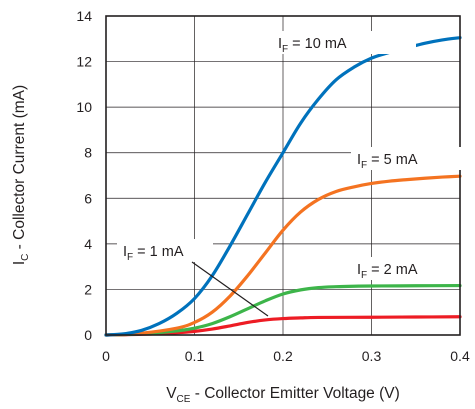 The image size is (475, 409). I want to click on label-rest: = 10 mA, so click(317, 44).